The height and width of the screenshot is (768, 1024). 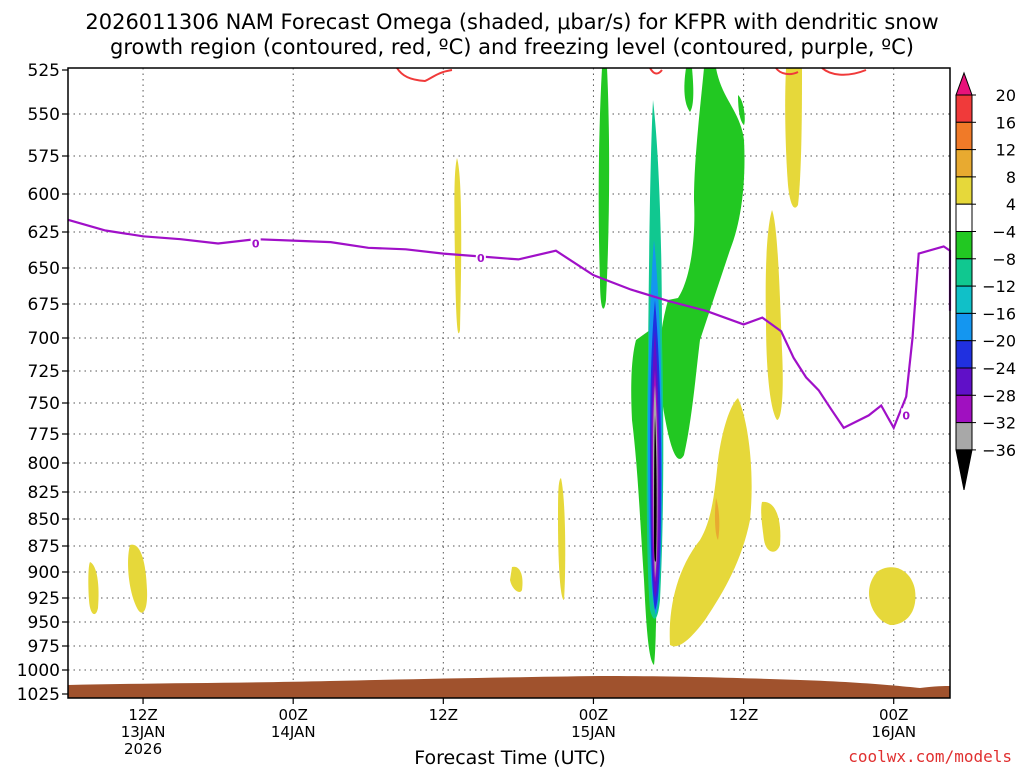 I want to click on y-tick-label: 825, so click(x=44, y=493).